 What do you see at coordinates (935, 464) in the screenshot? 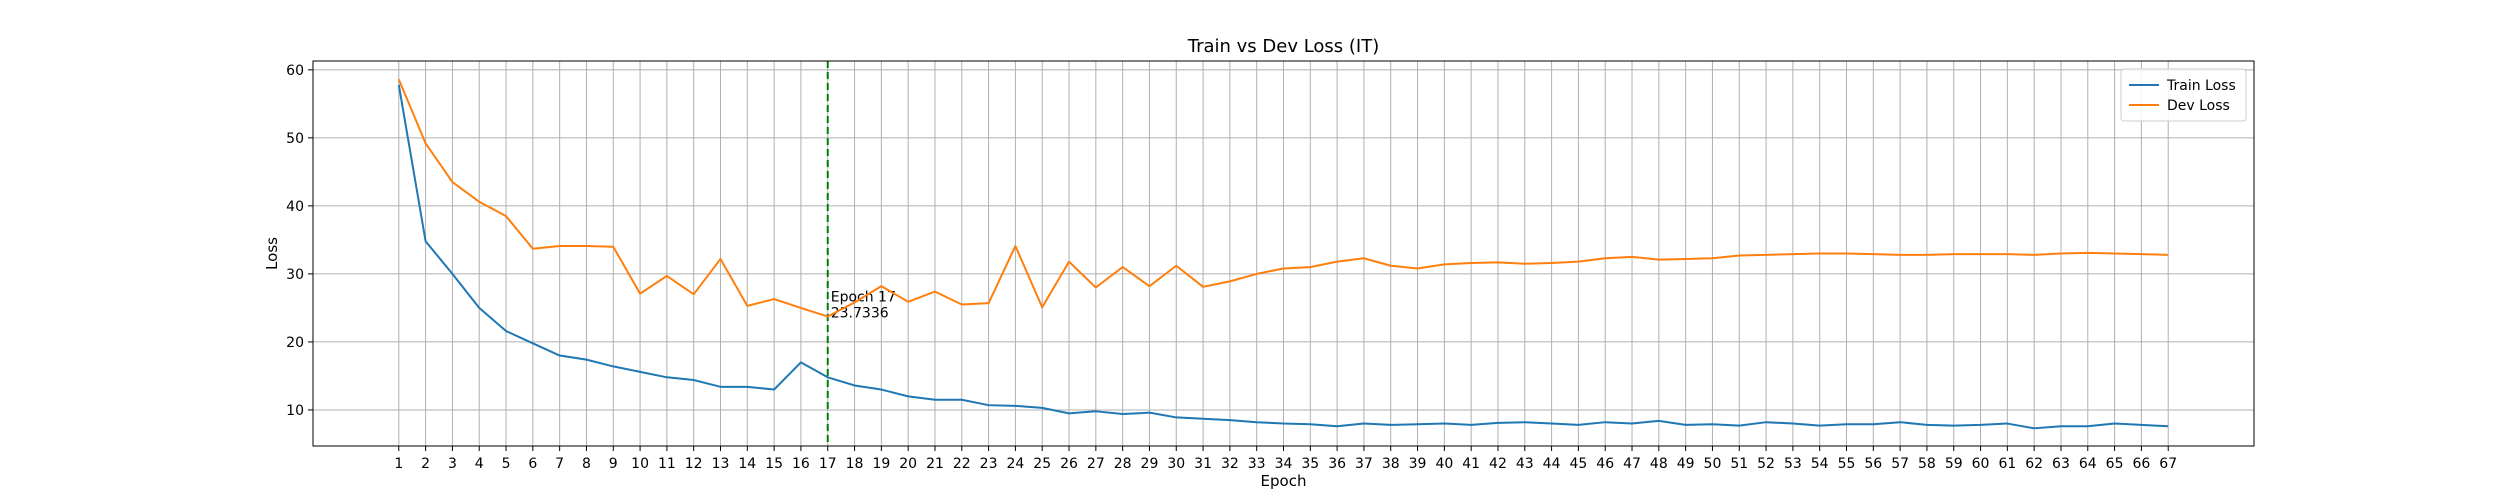
I see `x-tick-label: 21` at bounding box center [935, 464].